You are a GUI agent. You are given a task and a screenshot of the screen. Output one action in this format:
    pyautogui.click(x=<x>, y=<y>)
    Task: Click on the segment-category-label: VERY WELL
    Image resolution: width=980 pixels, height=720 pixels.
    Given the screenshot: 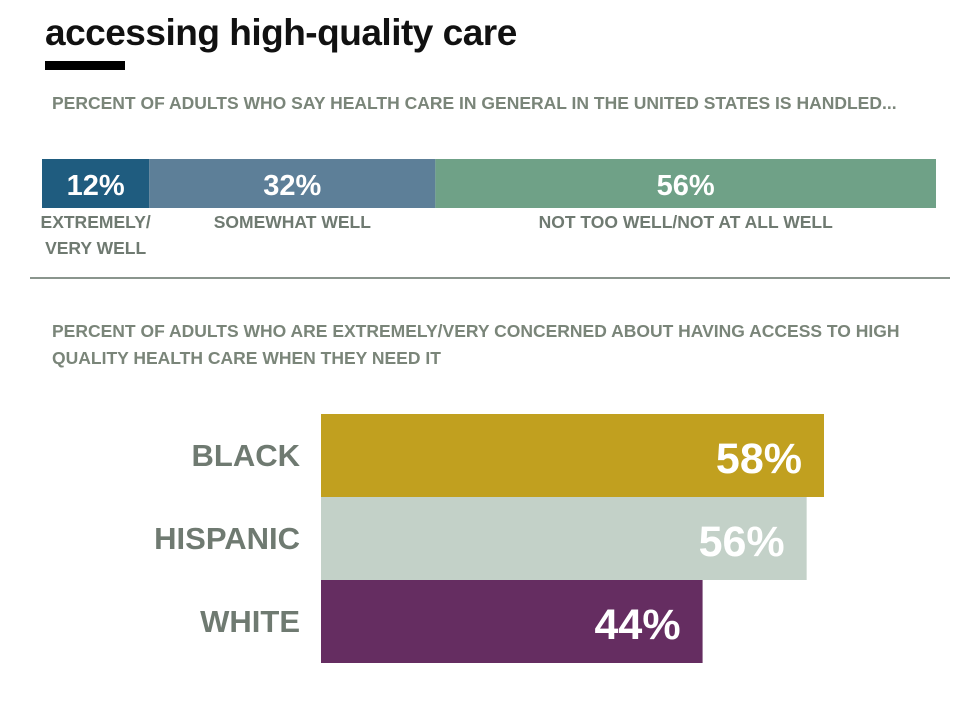 What is the action you would take?
    pyautogui.click(x=95, y=248)
    